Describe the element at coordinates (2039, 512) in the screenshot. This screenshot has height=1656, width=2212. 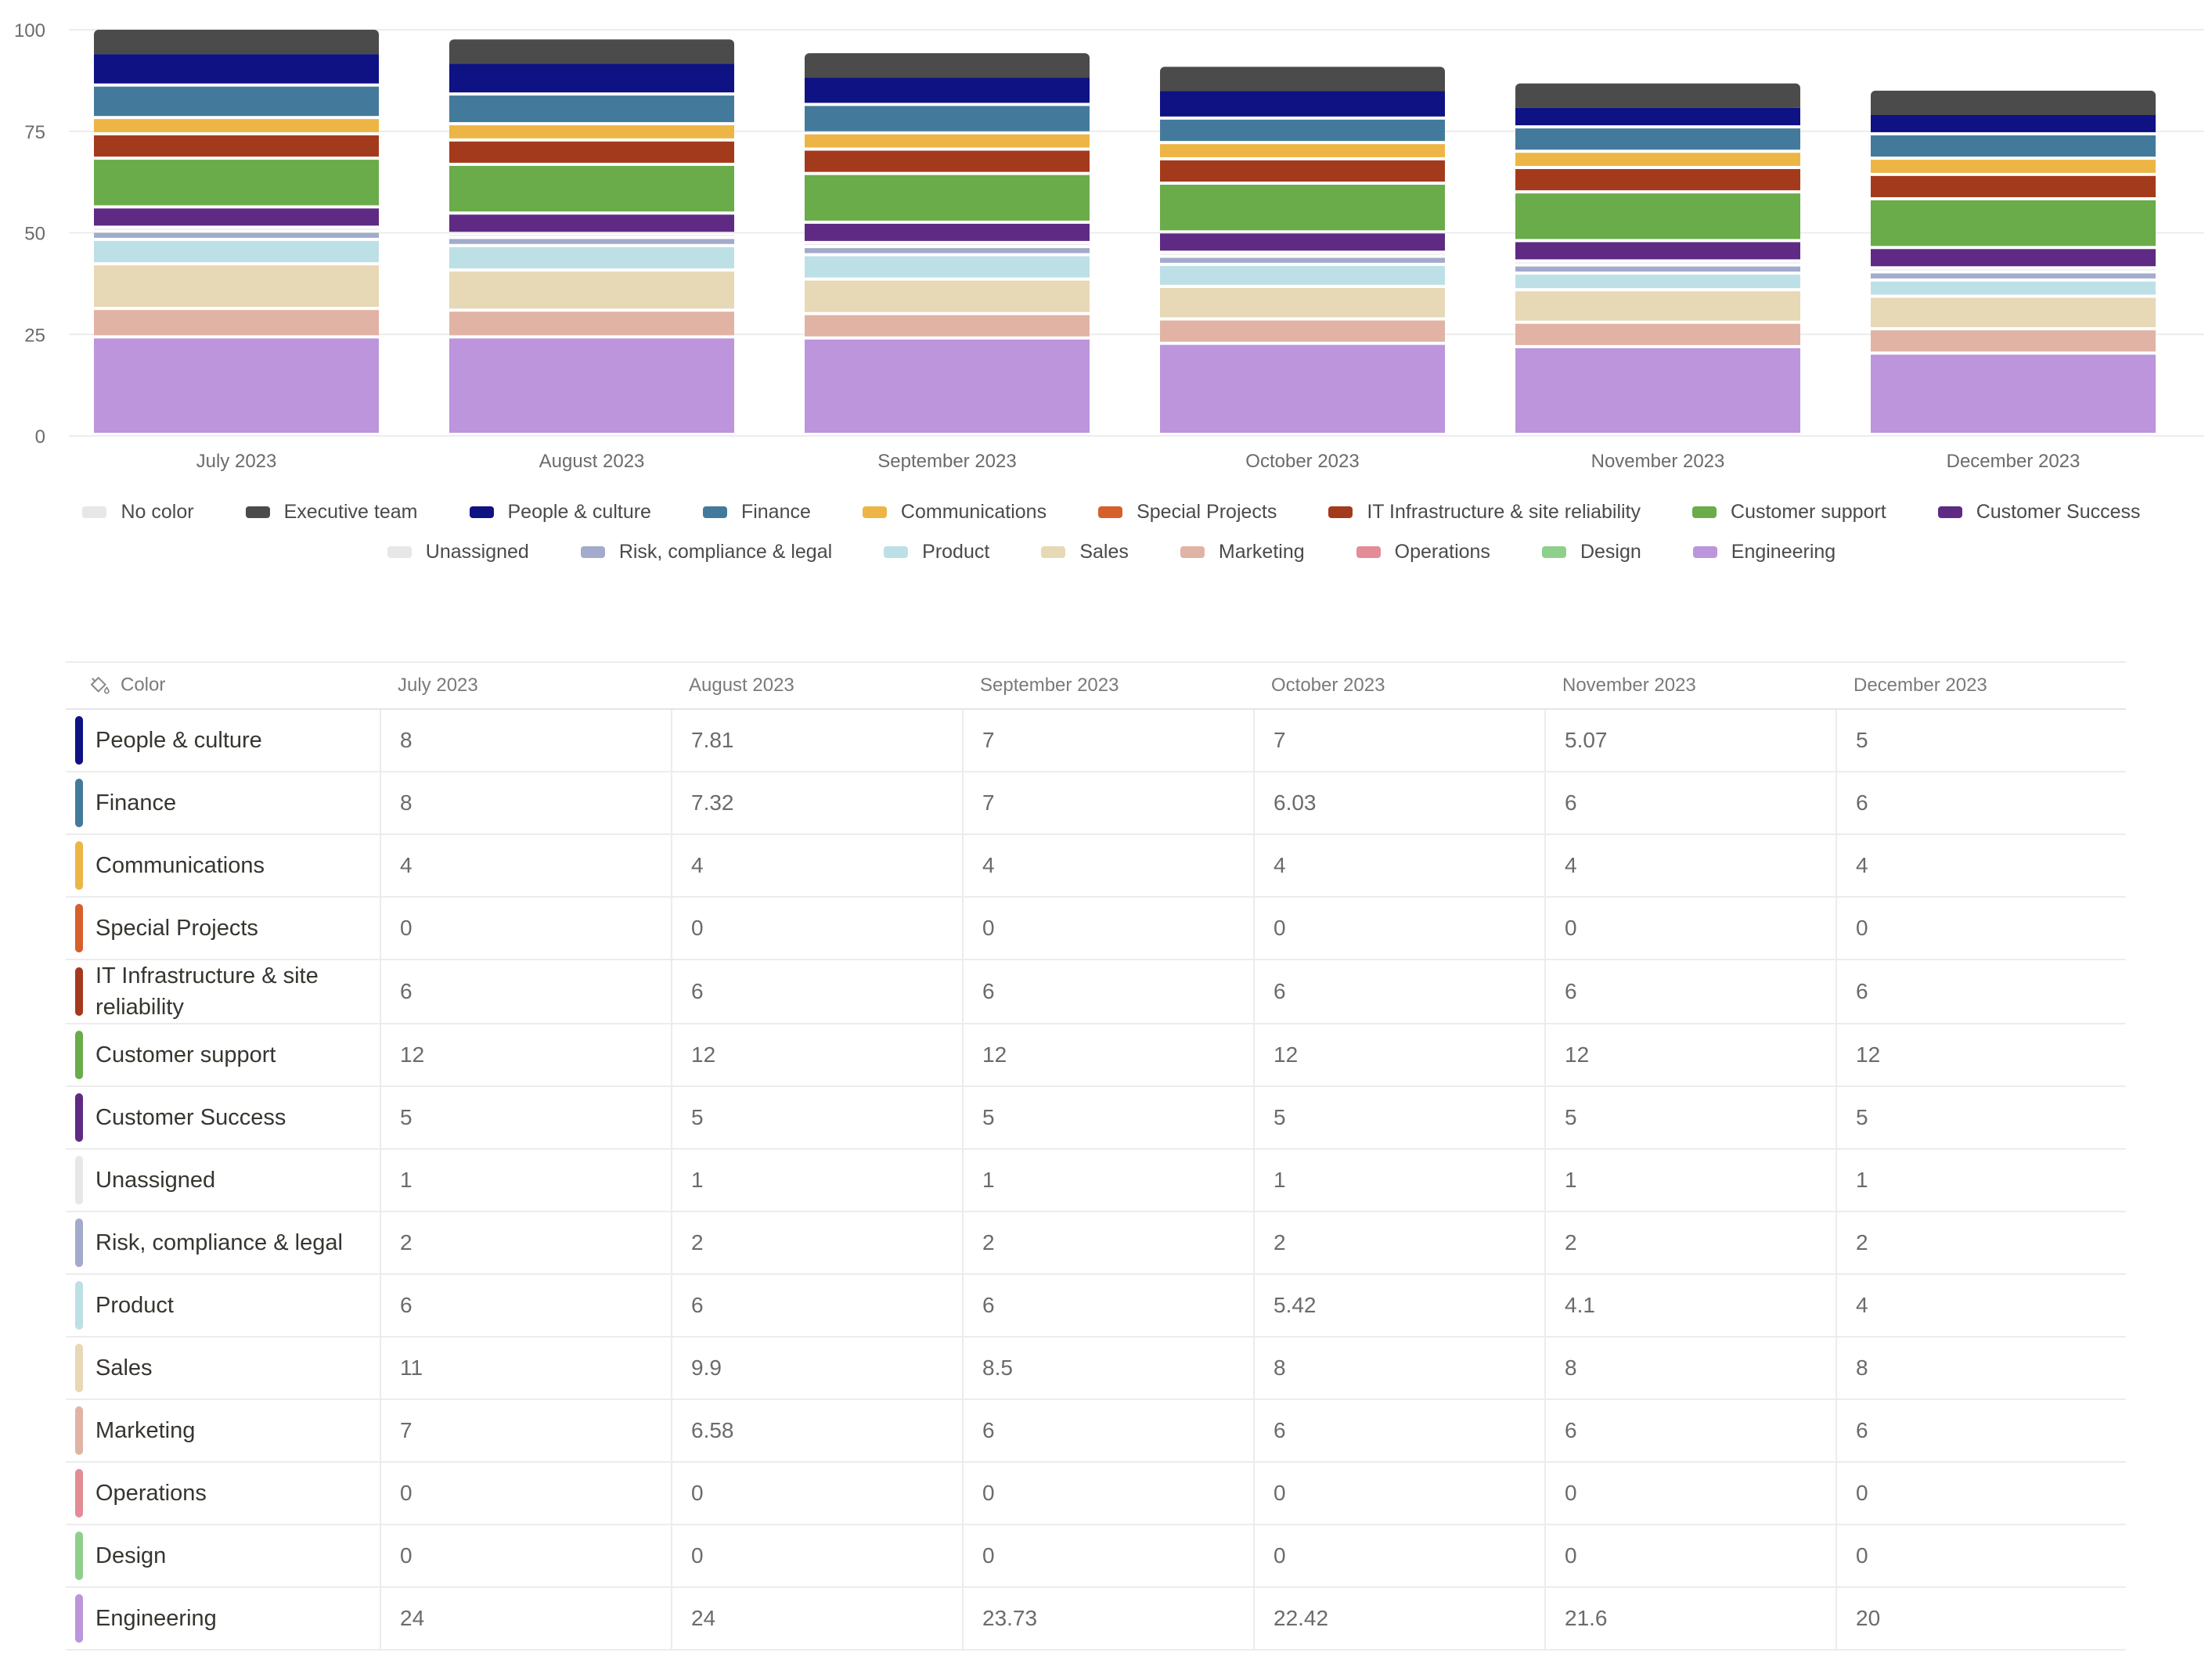
I see `legend-item-customer-success: Customer Success` at that location.